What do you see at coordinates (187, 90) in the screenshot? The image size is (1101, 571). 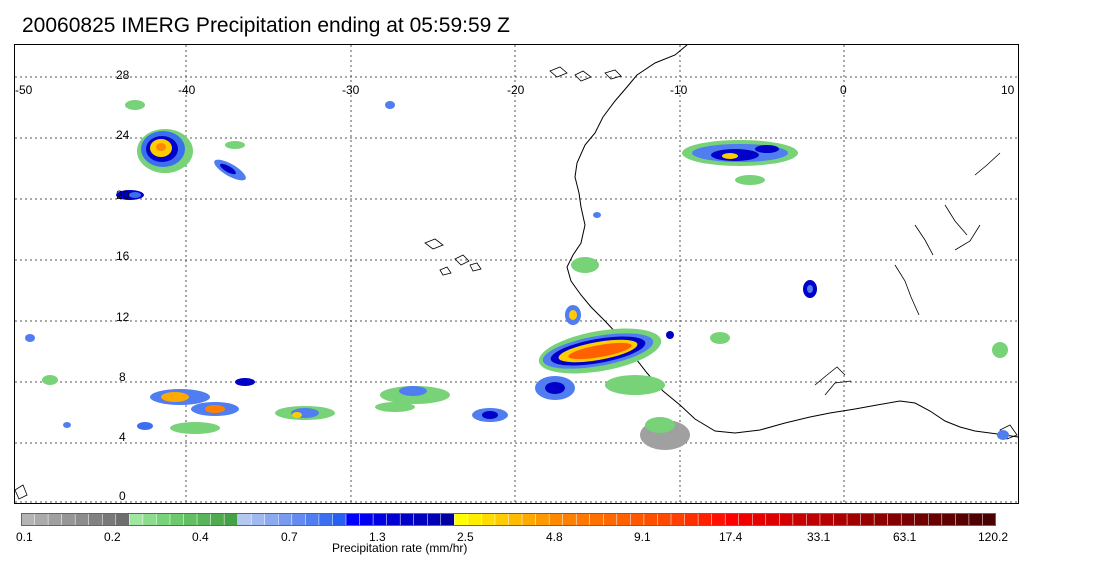 I see `lon-label: -40` at bounding box center [187, 90].